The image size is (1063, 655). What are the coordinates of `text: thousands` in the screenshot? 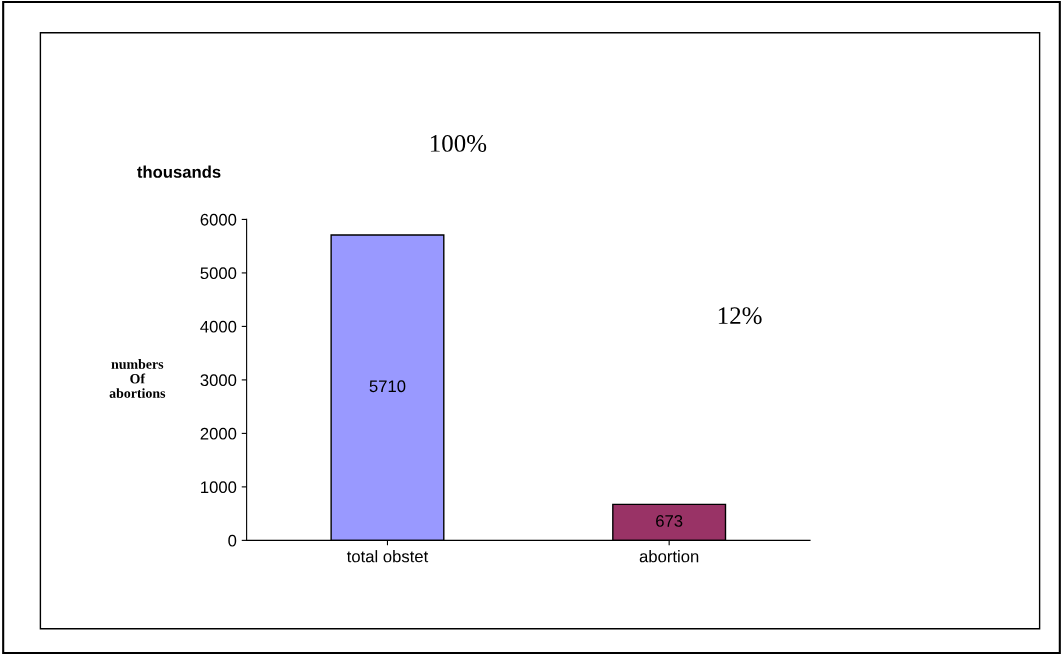 It's located at (179, 171).